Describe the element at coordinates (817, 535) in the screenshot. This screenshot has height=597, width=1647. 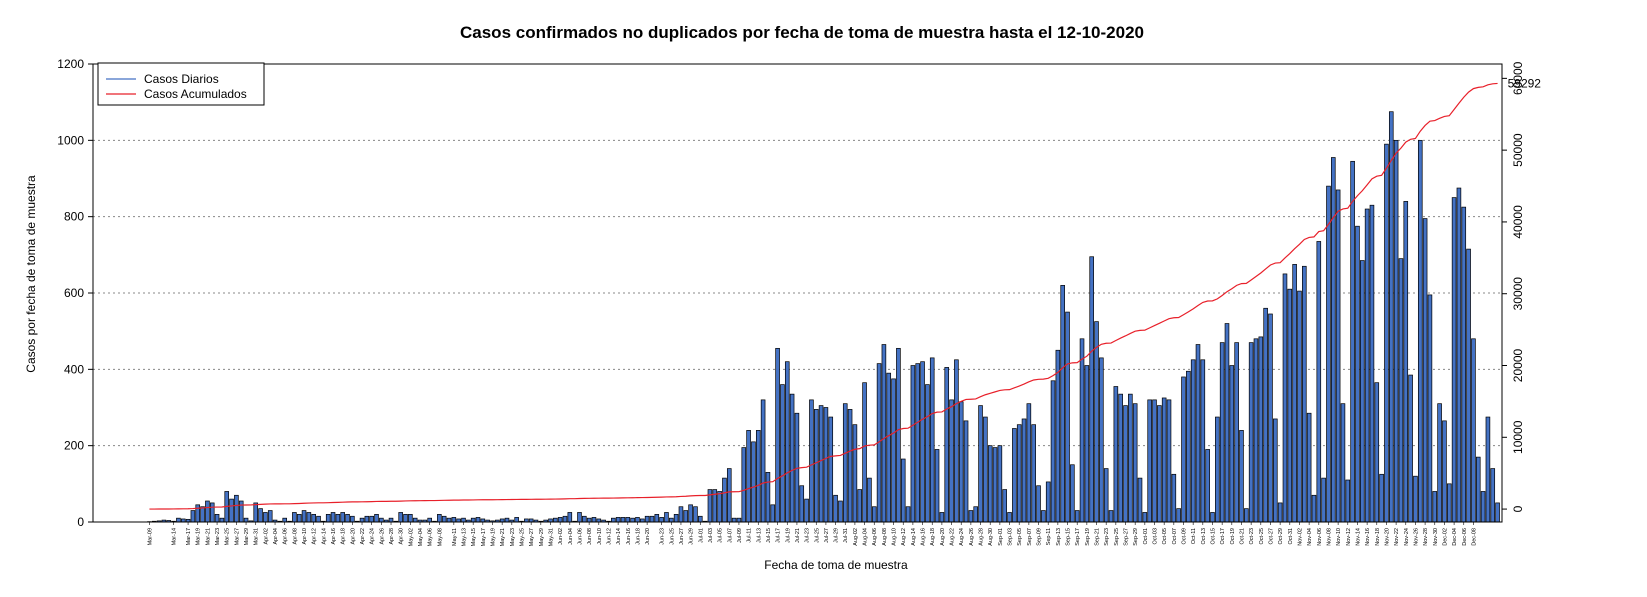
I see `x-tick-label: Jul-25` at that location.